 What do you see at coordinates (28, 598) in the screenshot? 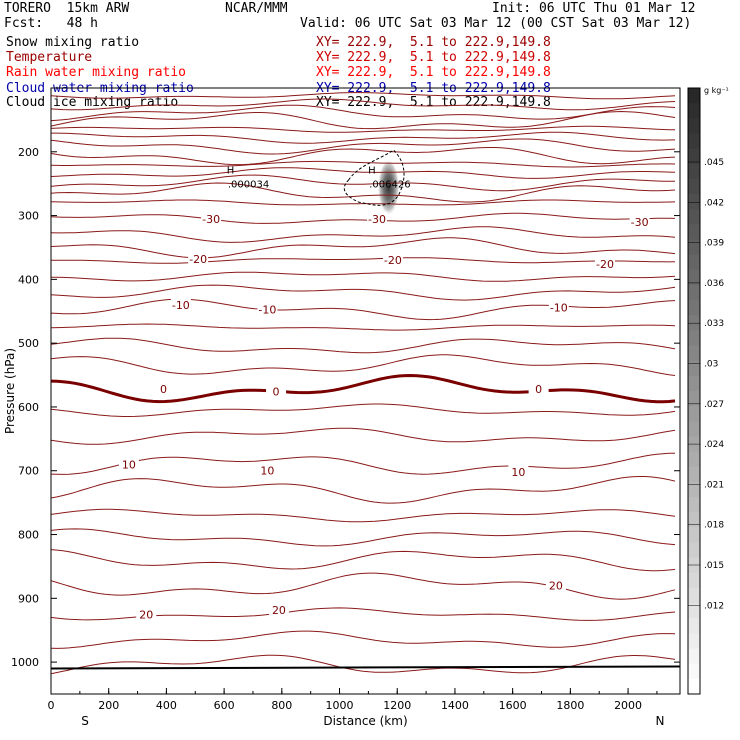
I see `y-tick-label: 900` at bounding box center [28, 598].